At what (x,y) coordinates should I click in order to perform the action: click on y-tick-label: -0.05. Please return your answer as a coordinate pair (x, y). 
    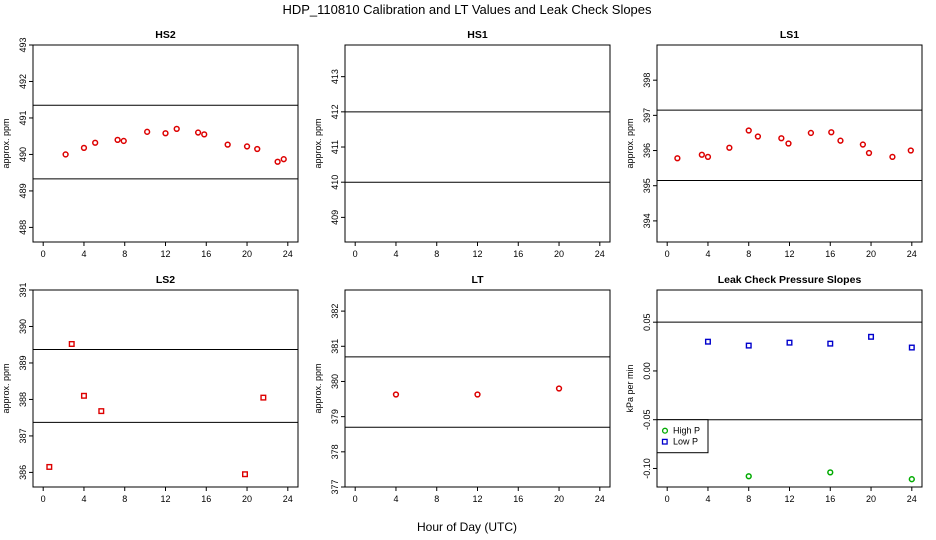
    Looking at the image, I should click on (647, 419).